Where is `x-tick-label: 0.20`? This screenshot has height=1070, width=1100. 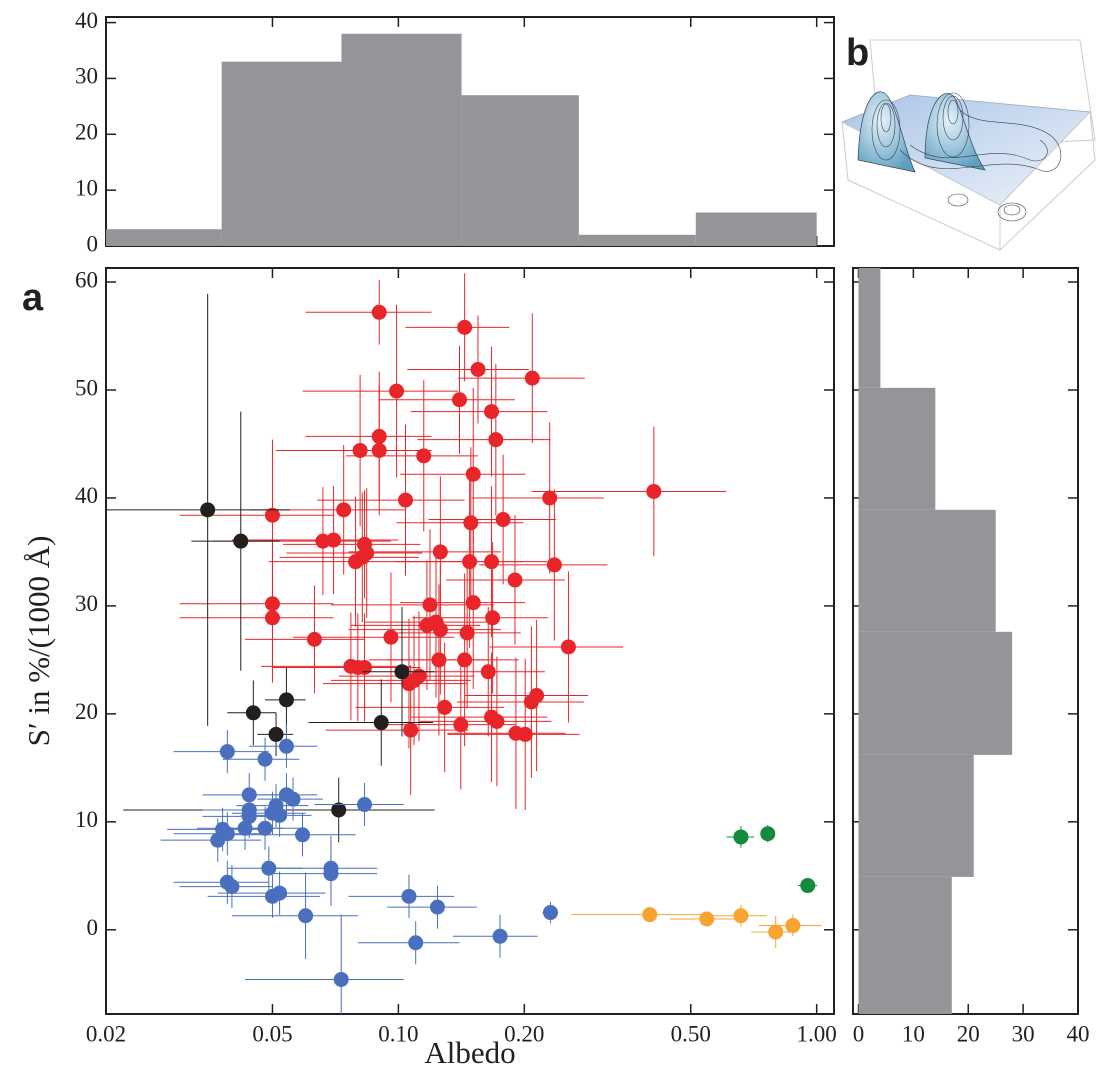 x-tick-label: 0.20 is located at coordinates (524, 1033).